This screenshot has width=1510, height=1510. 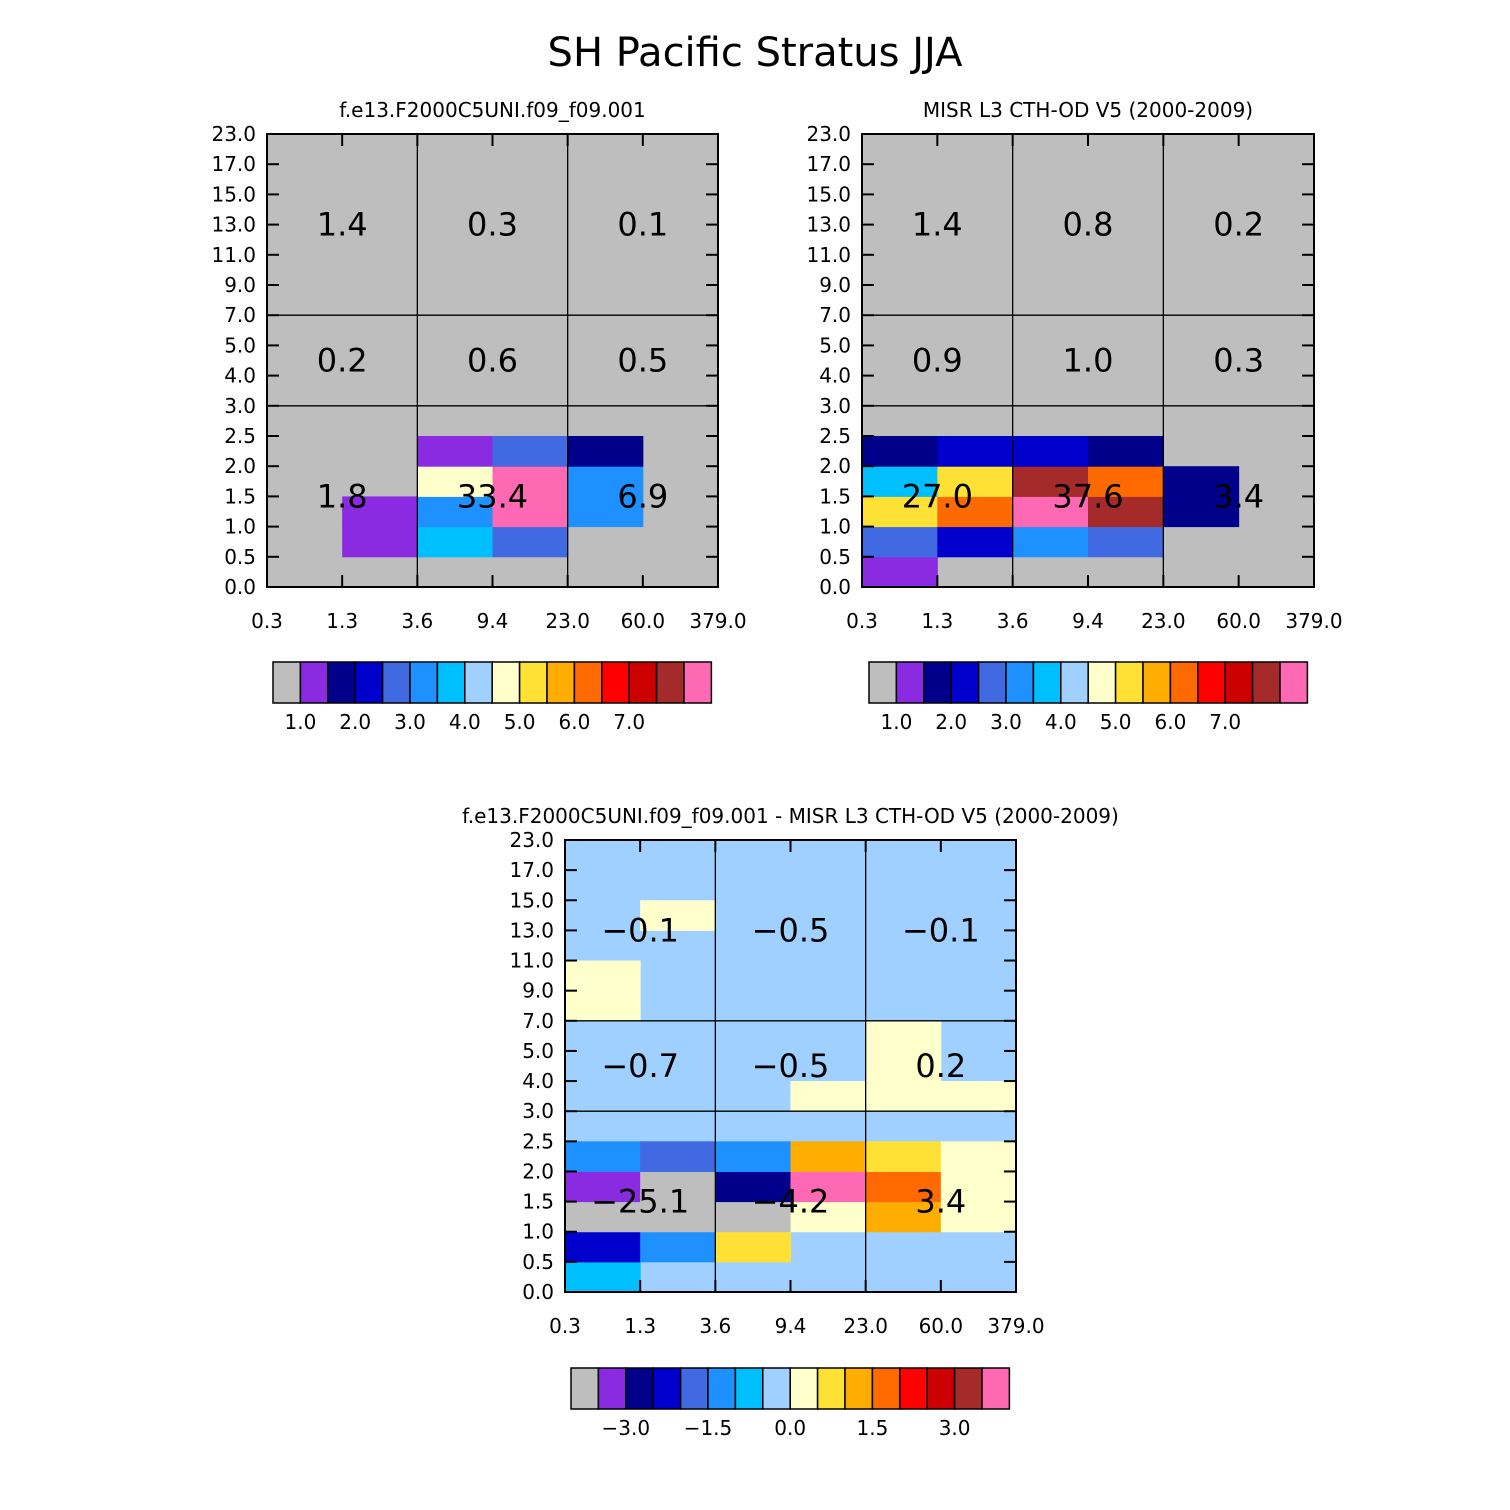 What do you see at coordinates (240, 315) in the screenshot?
I see `y-tick-label: 7.0` at bounding box center [240, 315].